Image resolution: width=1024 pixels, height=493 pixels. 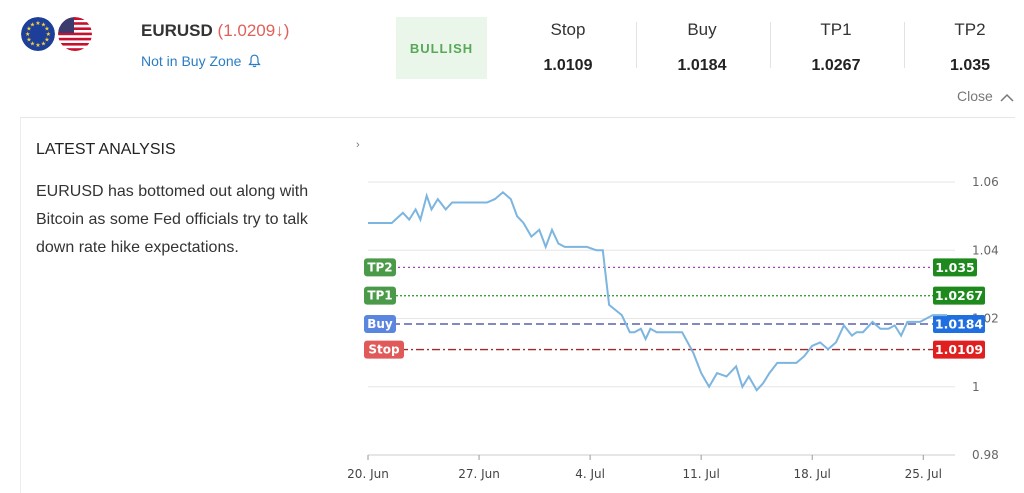 I want to click on instrument-symbol: EURUSD, so click(x=177, y=30).